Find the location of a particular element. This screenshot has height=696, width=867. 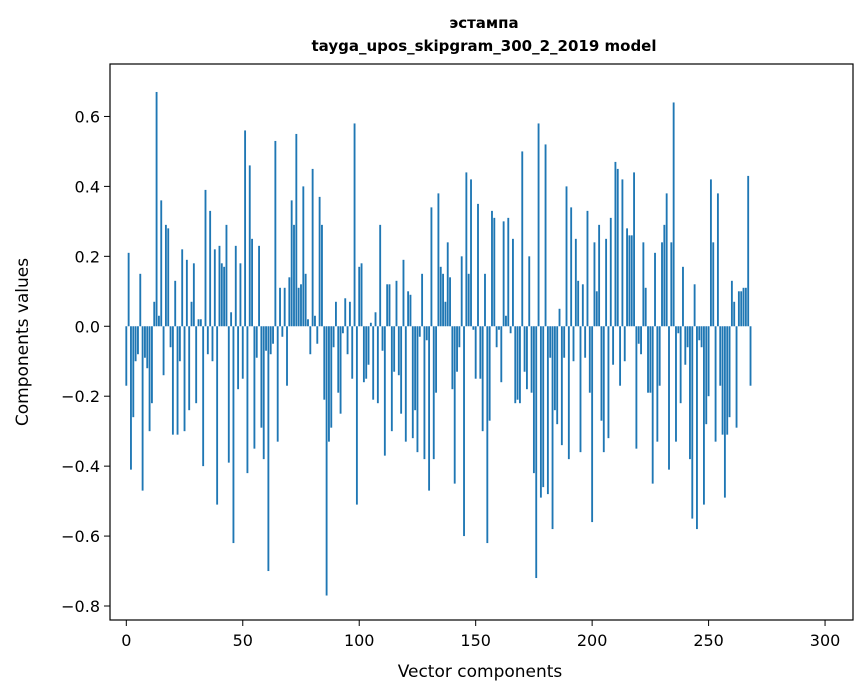

chart-subtitle: tayga_upos_skipgram_300_2_2019 model is located at coordinates (484, 46).